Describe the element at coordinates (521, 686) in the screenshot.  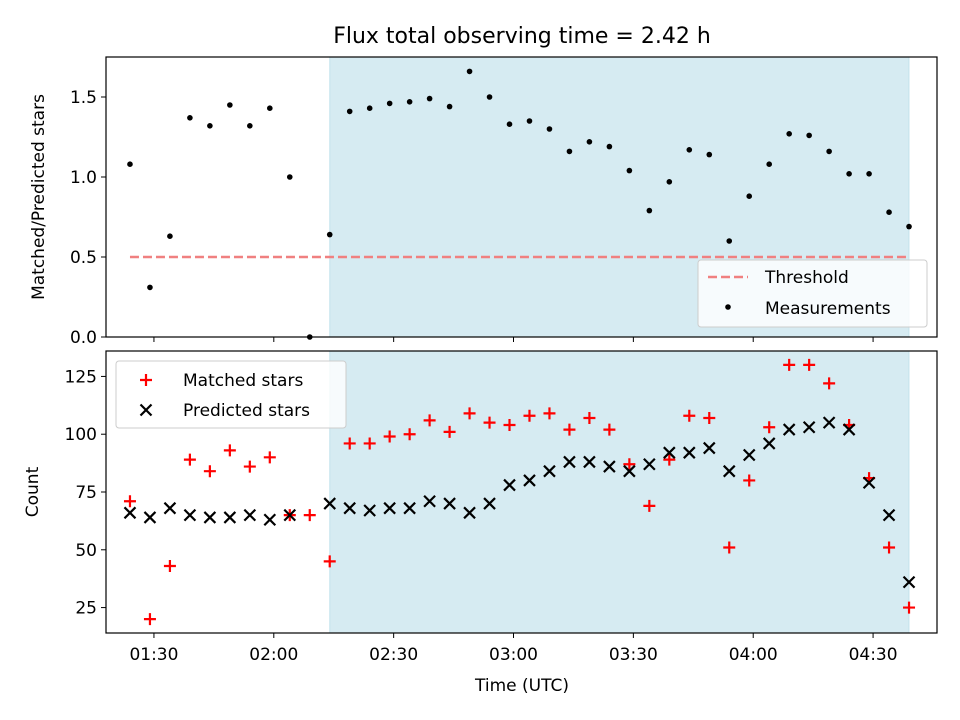
I see `x-axis-label: Time (UTC)` at that location.